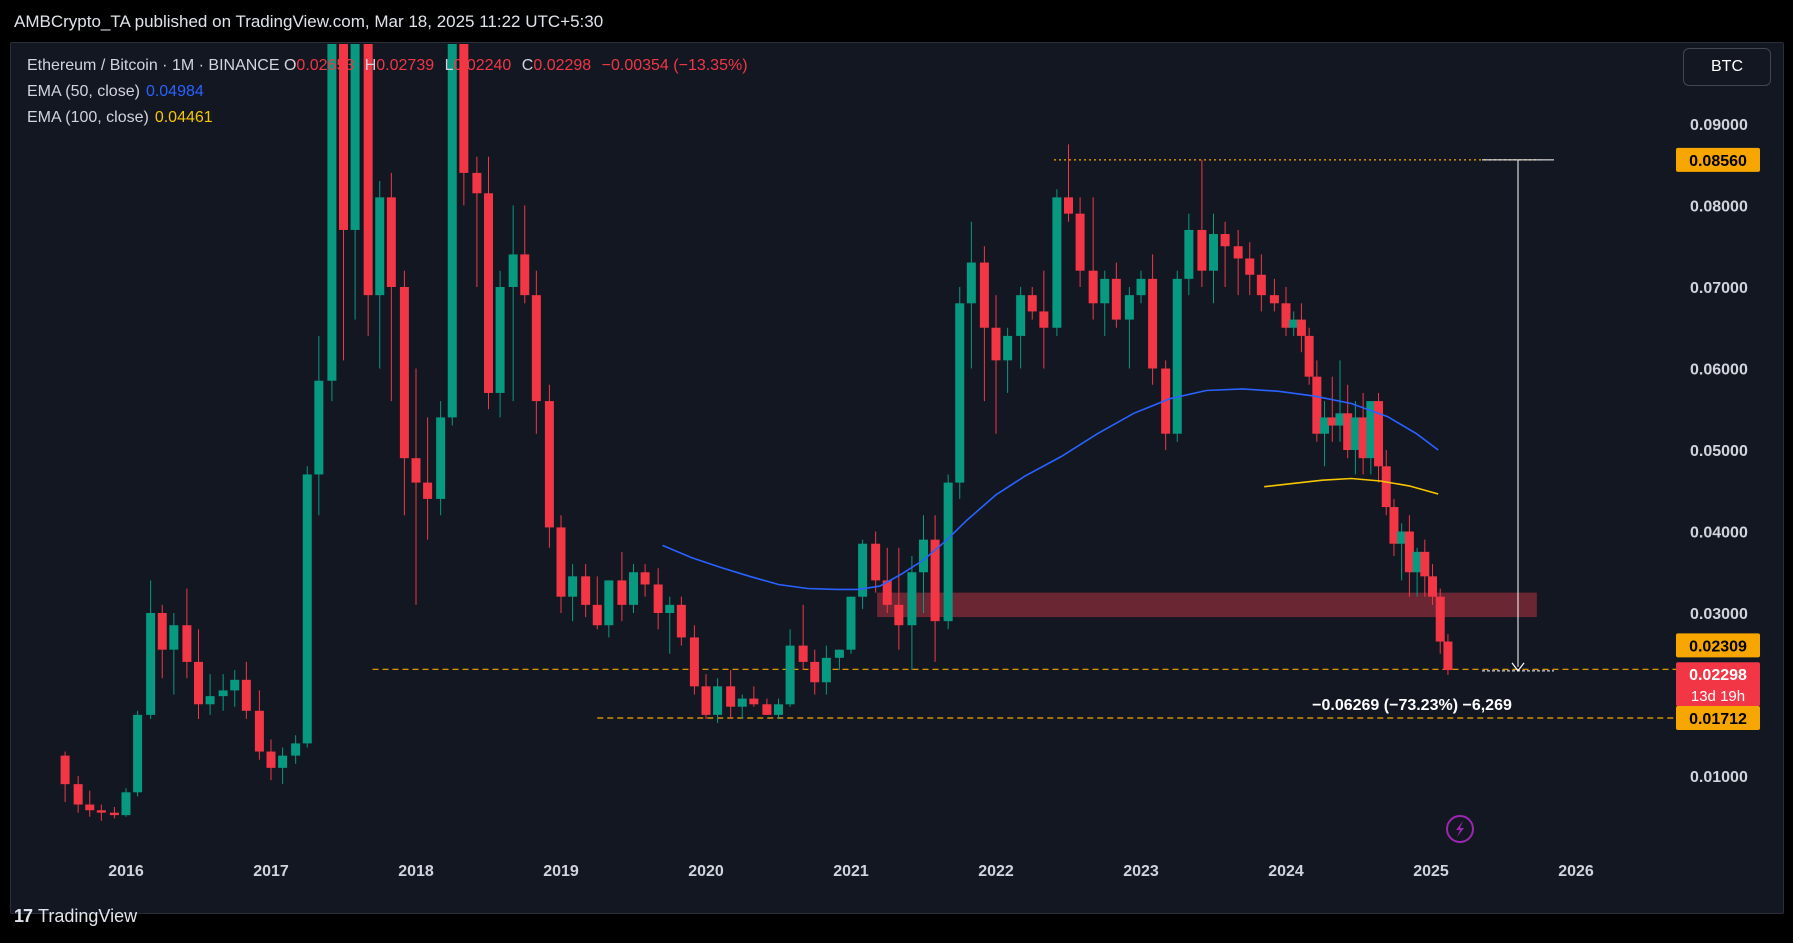  Describe the element at coordinates (75, 916) in the screenshot. I see `tradingview-logo: 17 TradingView` at that location.